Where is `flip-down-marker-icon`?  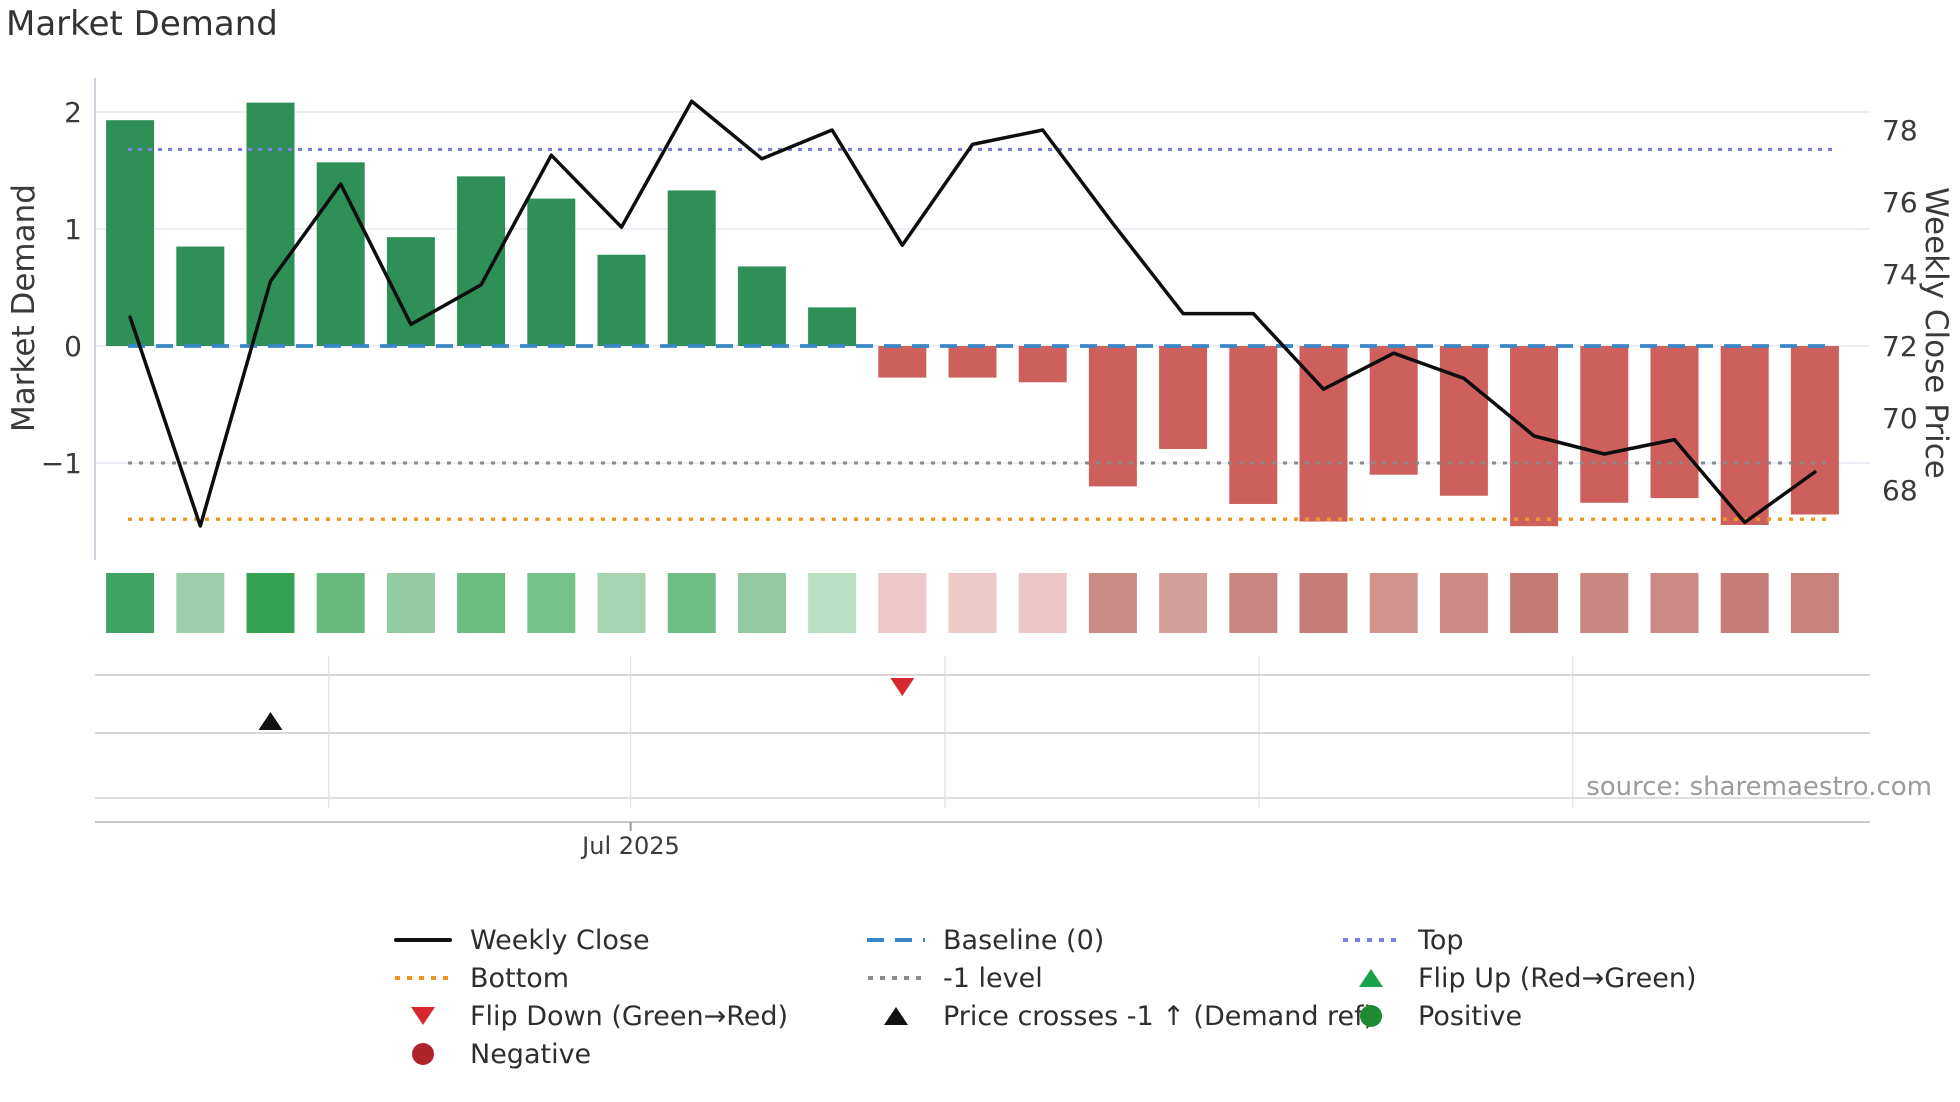 flip-down-marker-icon is located at coordinates (902, 687).